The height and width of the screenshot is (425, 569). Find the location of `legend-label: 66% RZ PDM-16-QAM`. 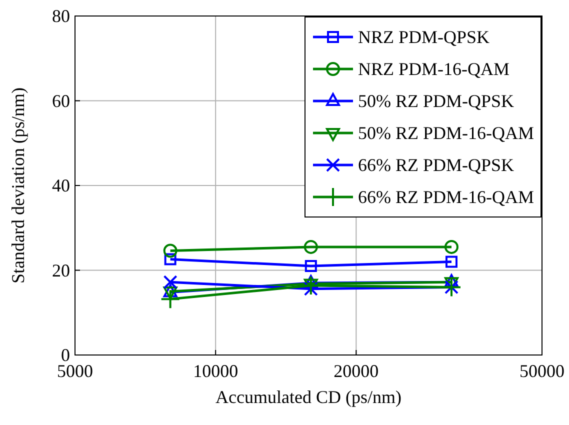

legend-label: 66% RZ PDM-16-QAM is located at coordinates (446, 197).